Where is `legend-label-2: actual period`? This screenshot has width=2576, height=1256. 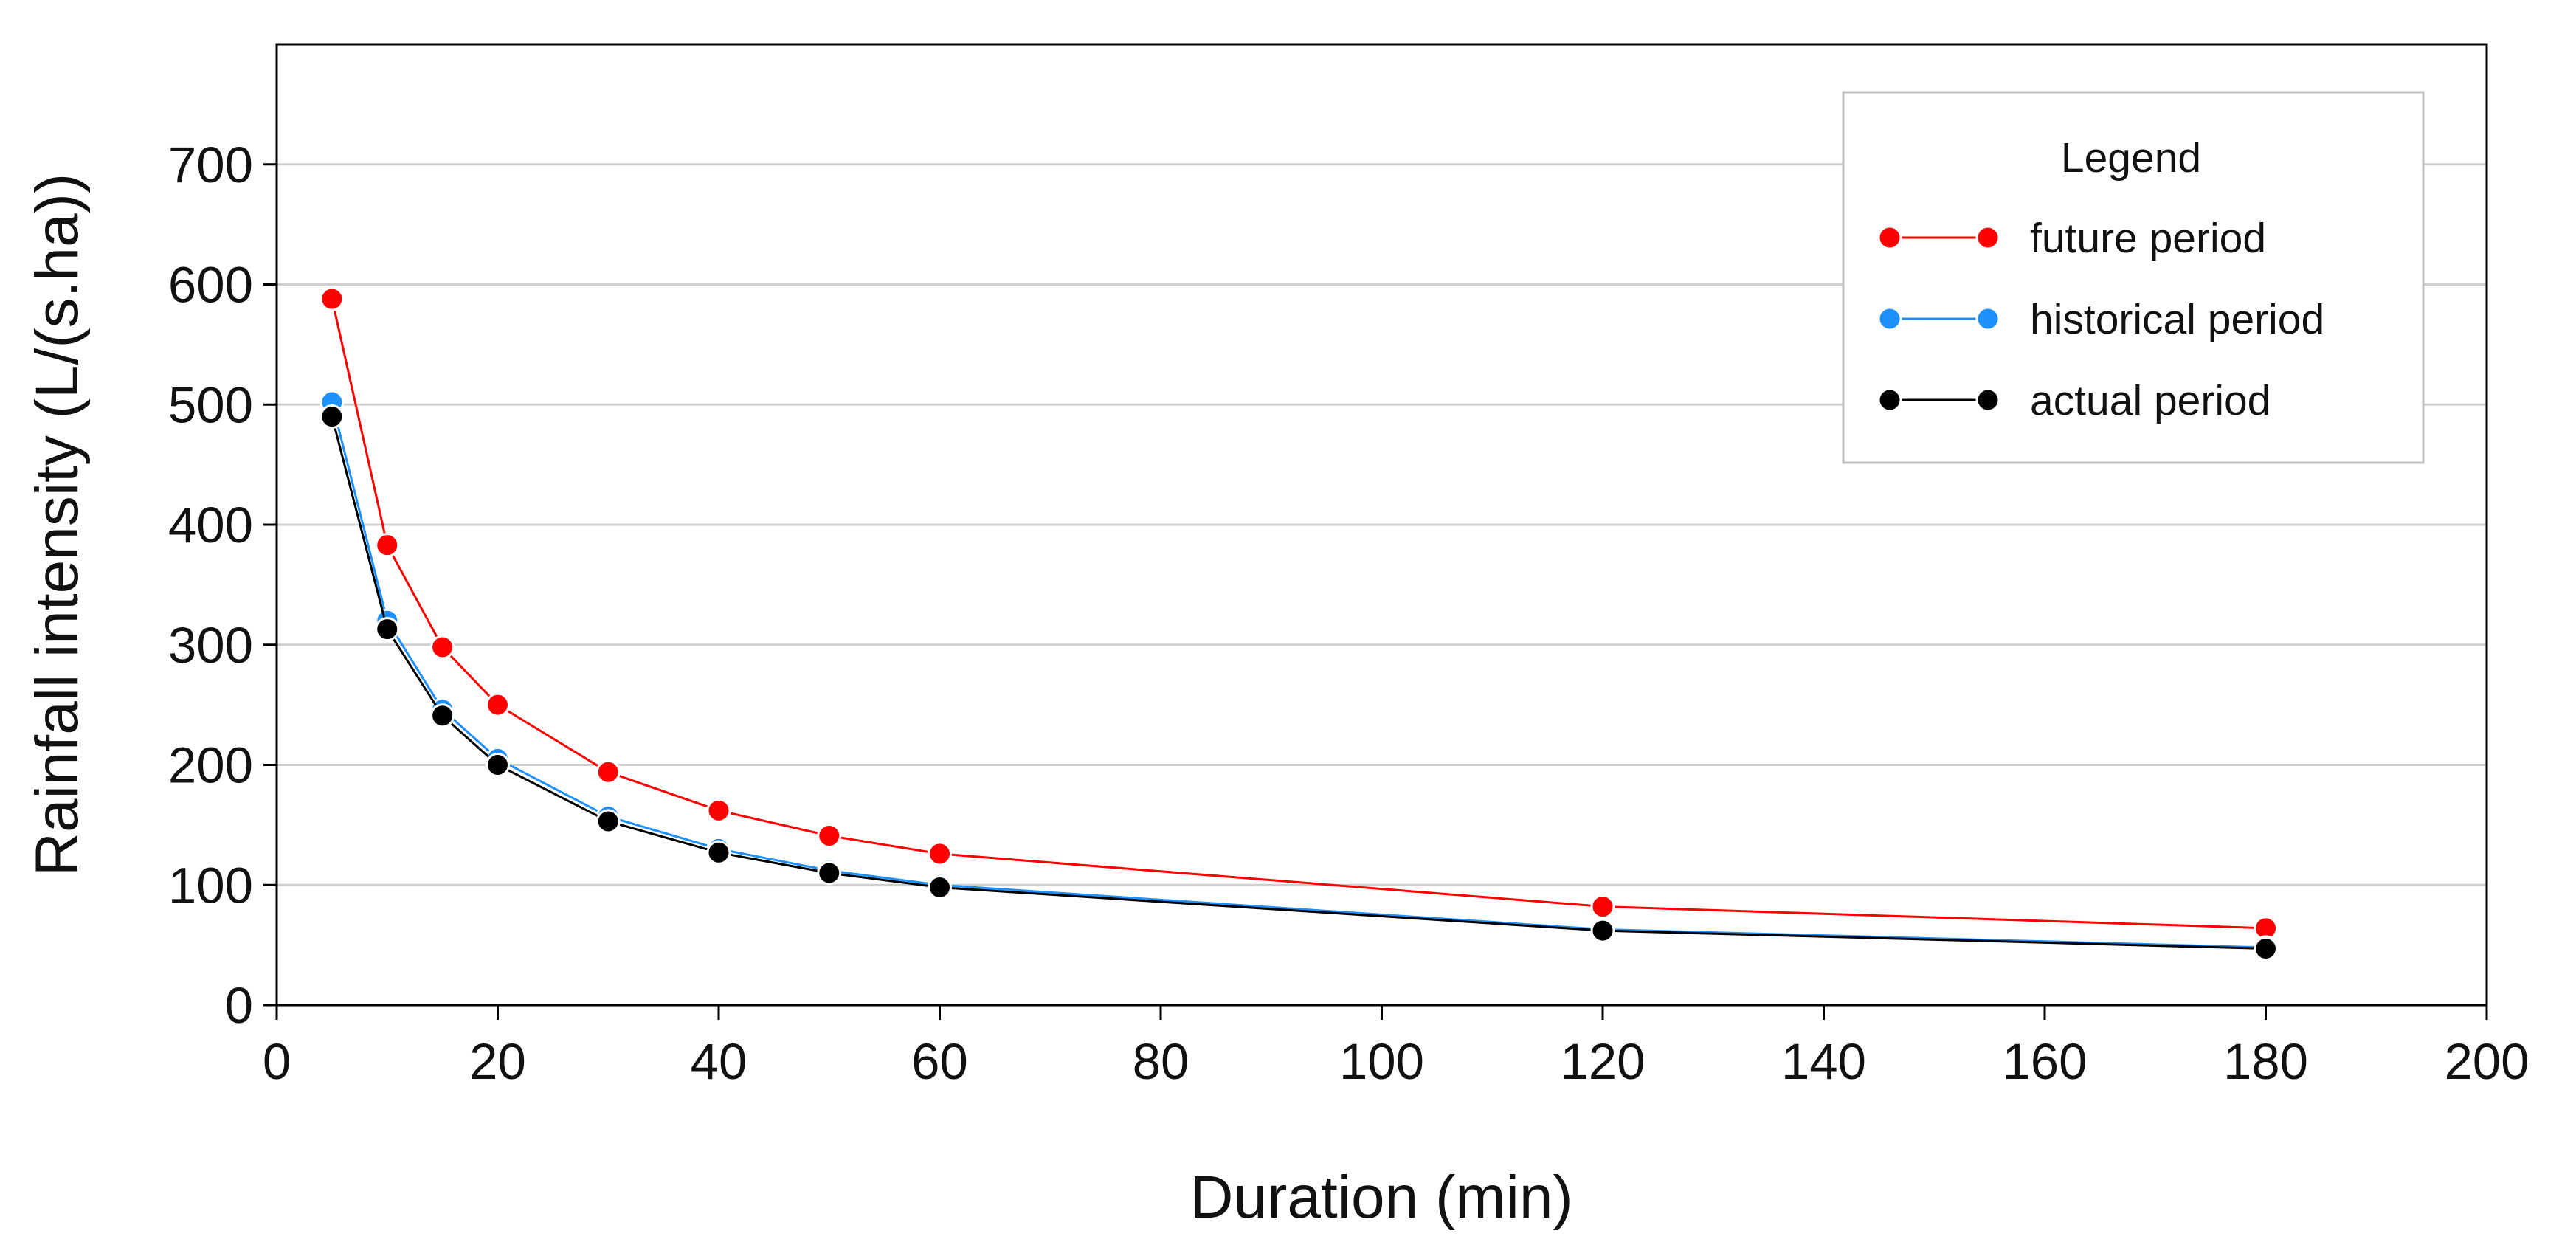
legend-label-2: actual period is located at coordinates (2150, 401).